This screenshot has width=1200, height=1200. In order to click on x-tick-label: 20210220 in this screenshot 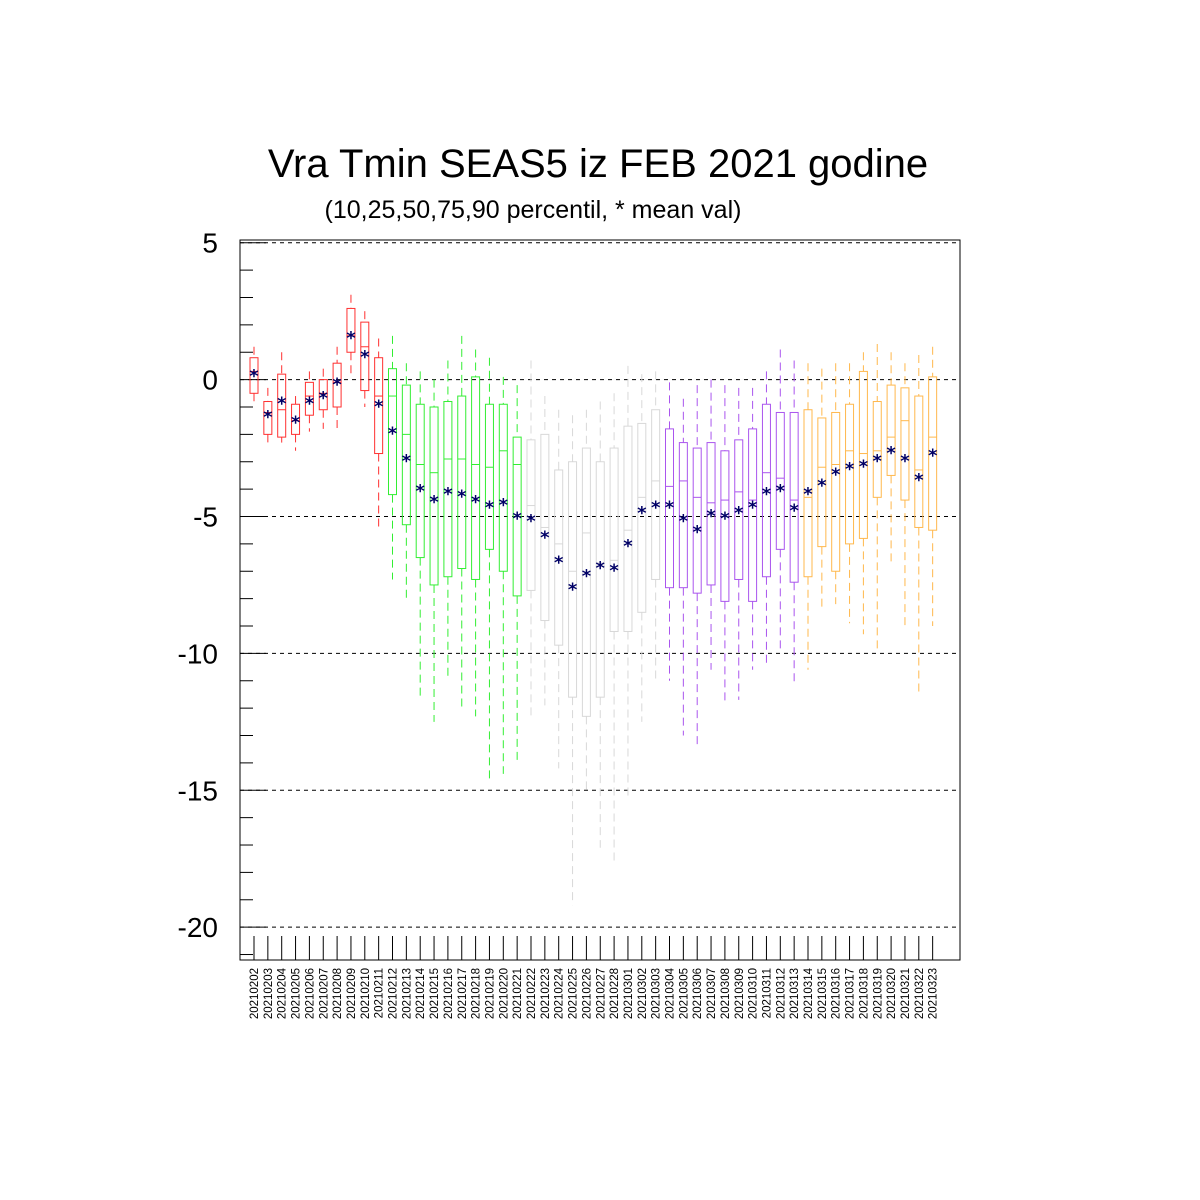, I will do `click(504, 993)`.